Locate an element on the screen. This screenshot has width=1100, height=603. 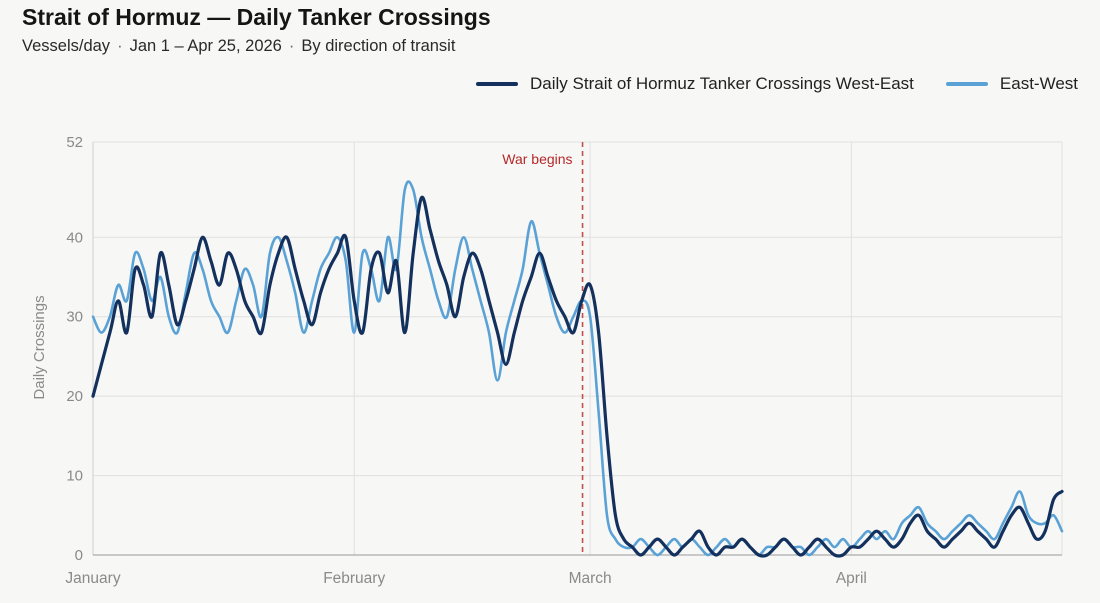
y-axis-title: Daily Crossings is located at coordinates (39, 347).